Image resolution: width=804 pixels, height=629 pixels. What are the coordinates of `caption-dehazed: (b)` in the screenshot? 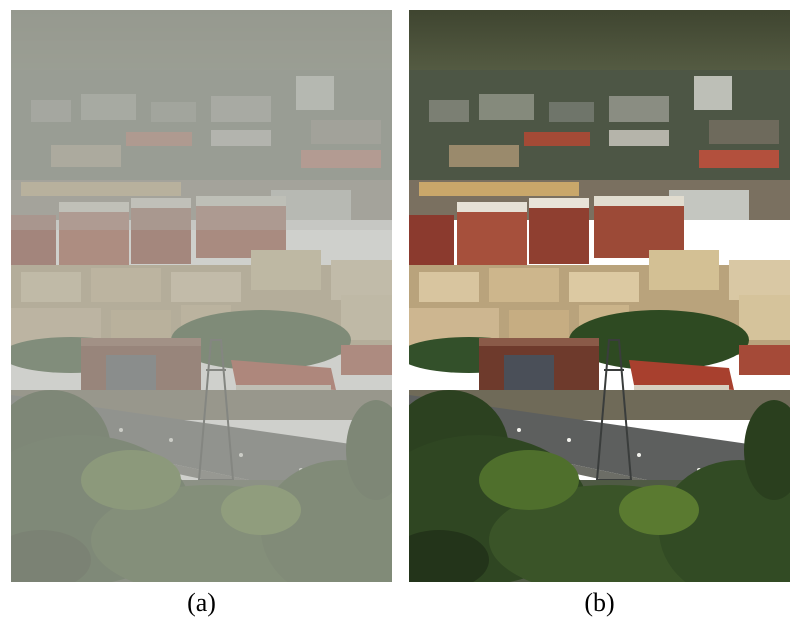 It's located at (599, 602).